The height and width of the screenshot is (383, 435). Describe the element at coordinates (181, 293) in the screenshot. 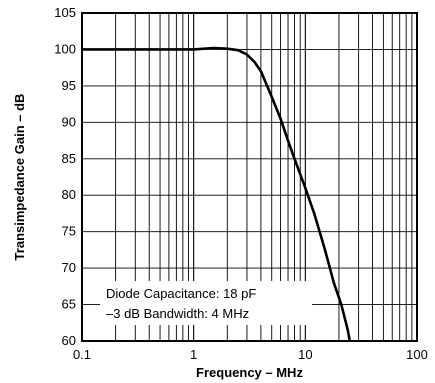

I see `annotation-diode-capacitance: Diode Capacitance: 18 pF` at that location.